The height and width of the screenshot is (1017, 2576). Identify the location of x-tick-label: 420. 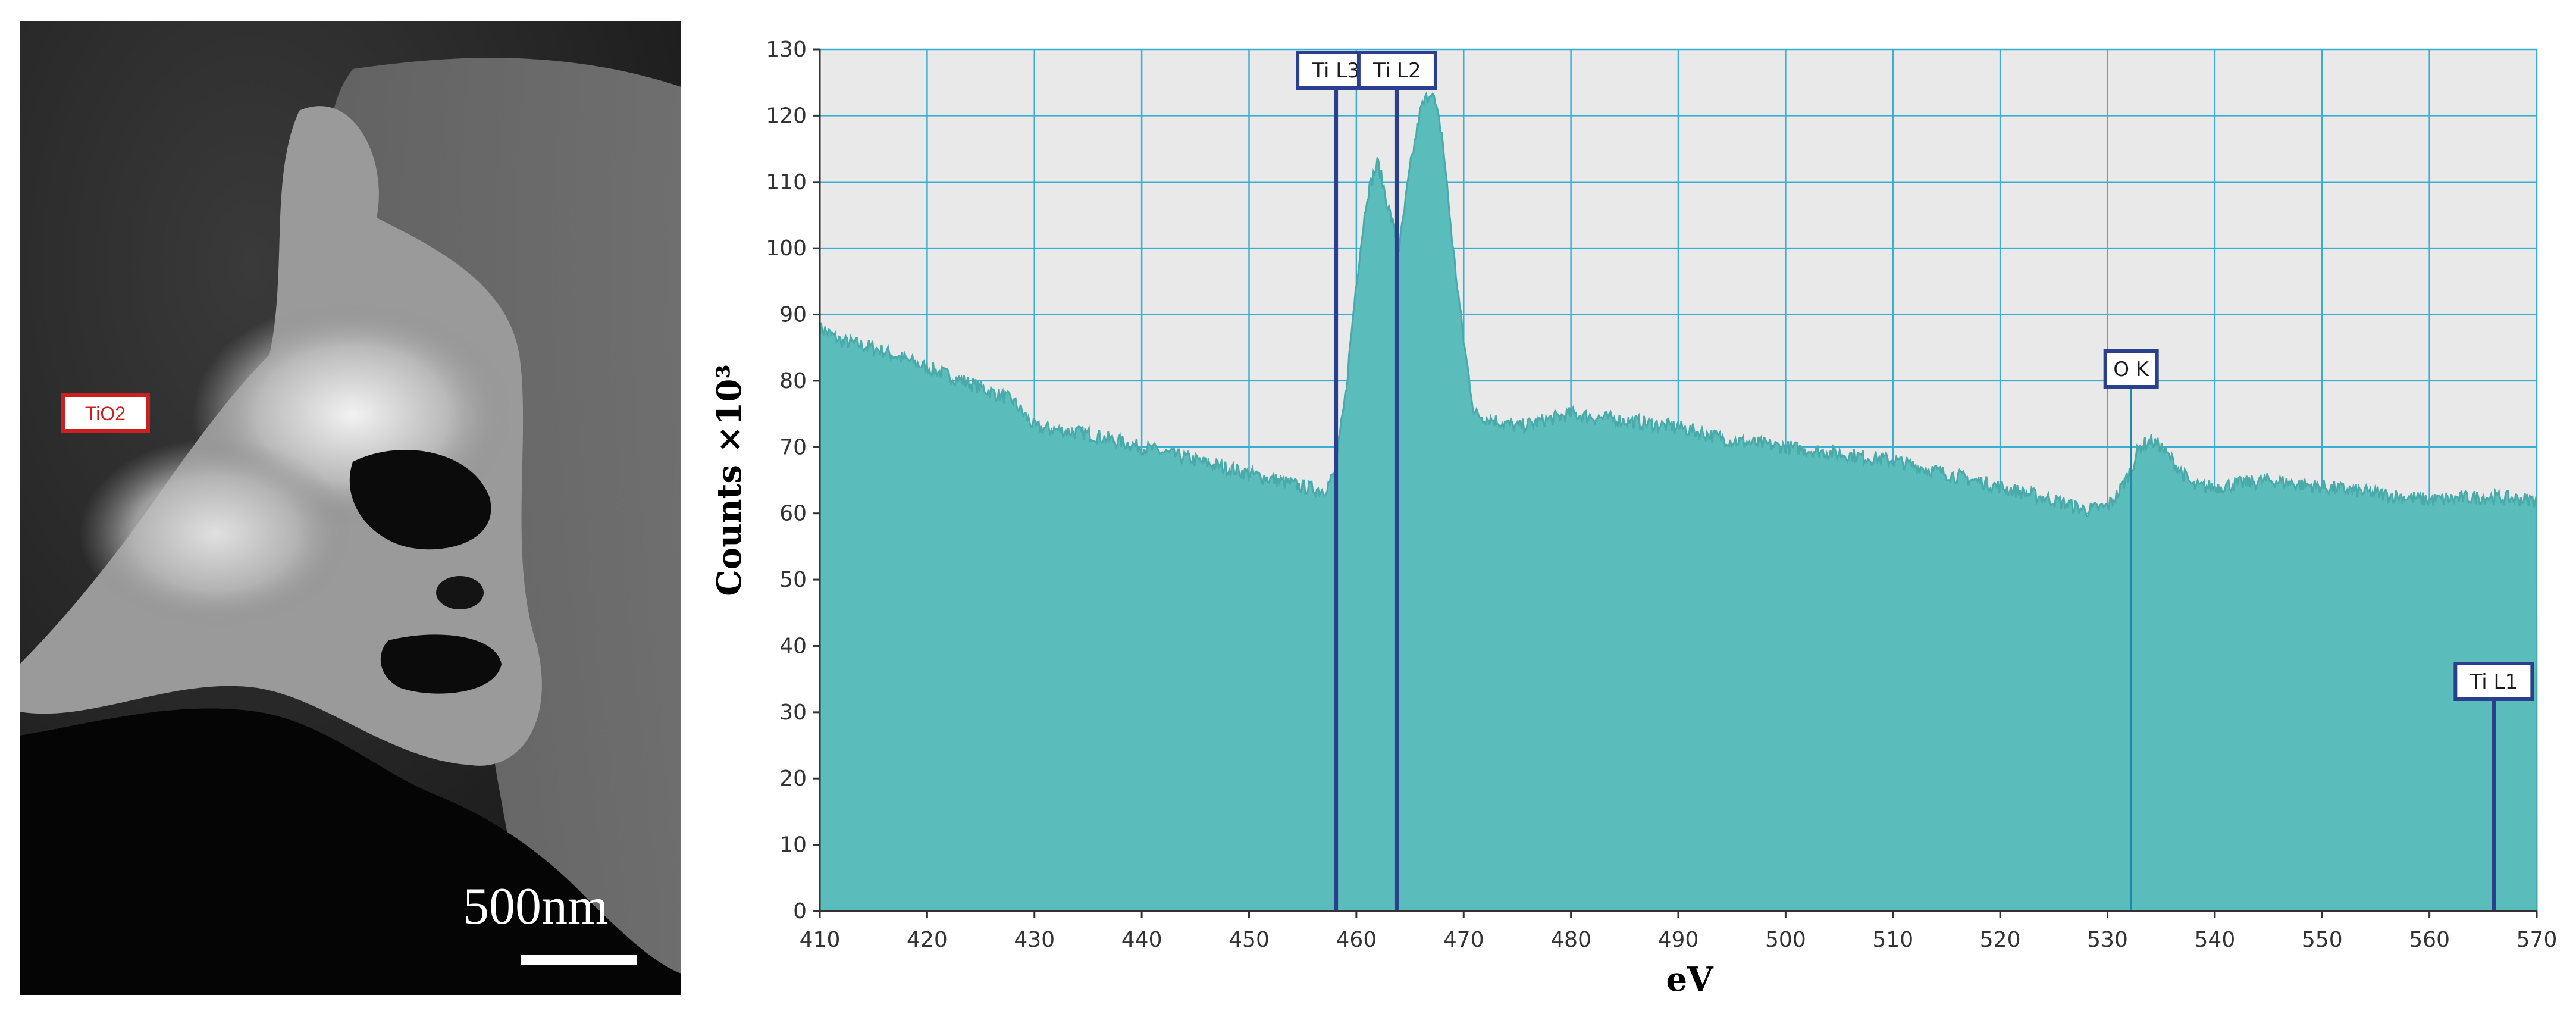
(928, 940).